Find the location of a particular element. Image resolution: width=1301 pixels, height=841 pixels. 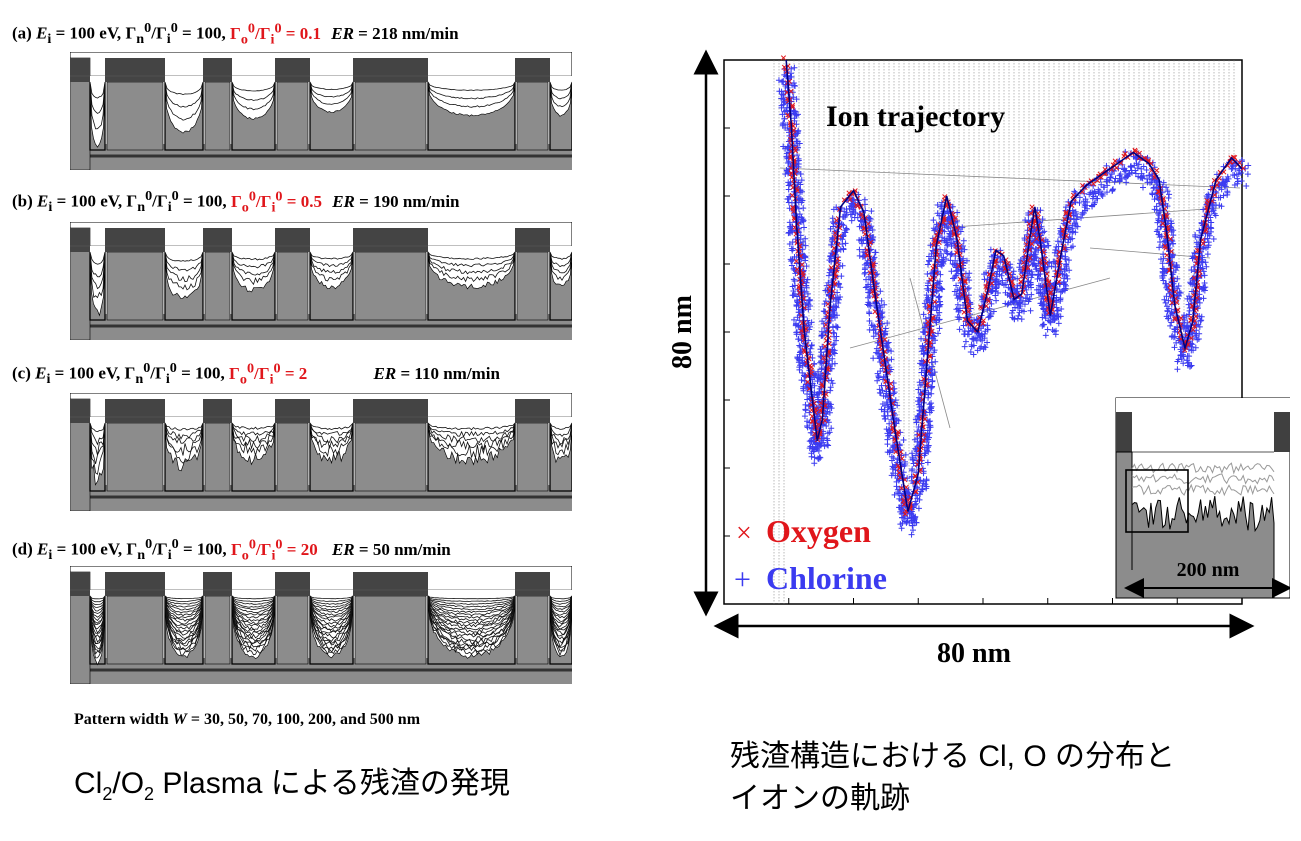

inset-scale-label: 200 nm is located at coordinates (1208, 570).